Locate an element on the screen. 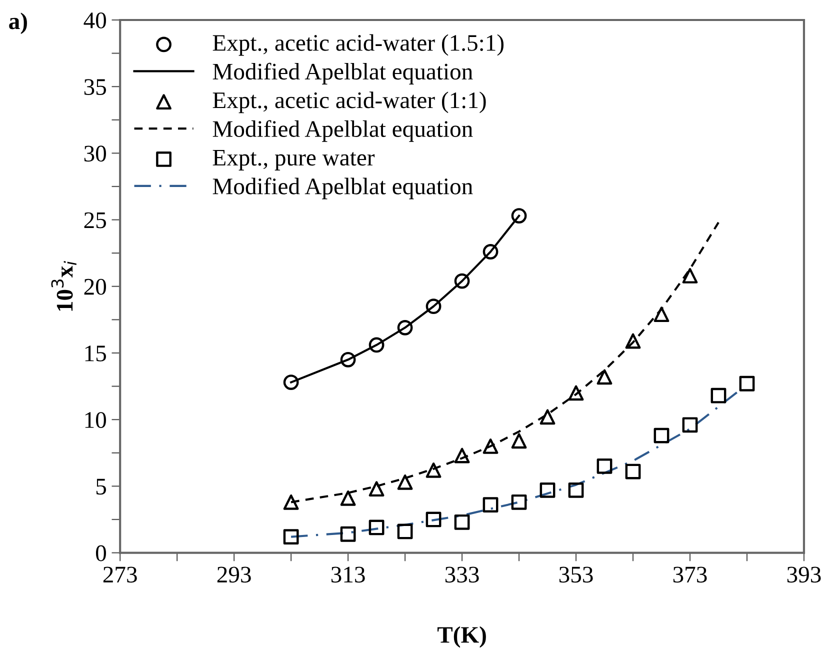 The width and height of the screenshot is (834, 666). y-tick-label: 30 is located at coordinates (95, 154).